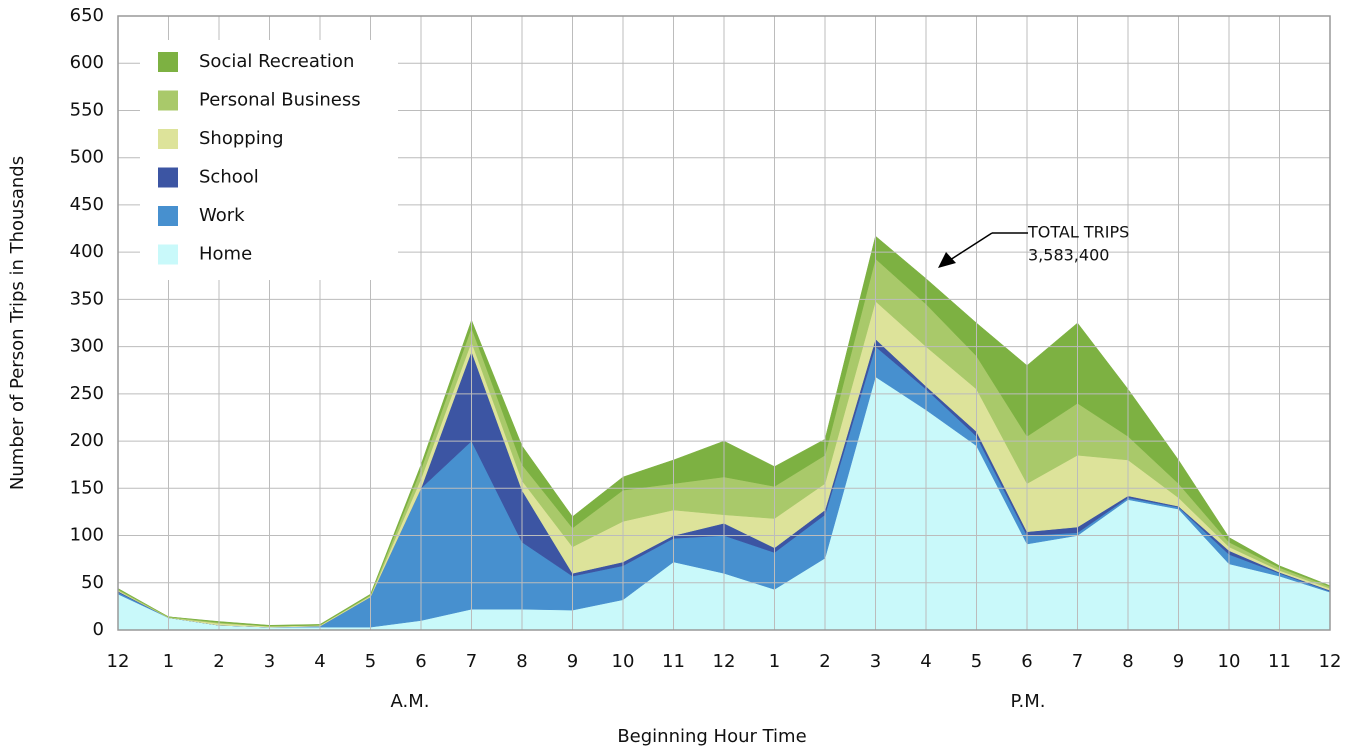 The image size is (1353, 752). Describe the element at coordinates (1027, 701) in the screenshot. I see `pm-label: P.M.` at that location.